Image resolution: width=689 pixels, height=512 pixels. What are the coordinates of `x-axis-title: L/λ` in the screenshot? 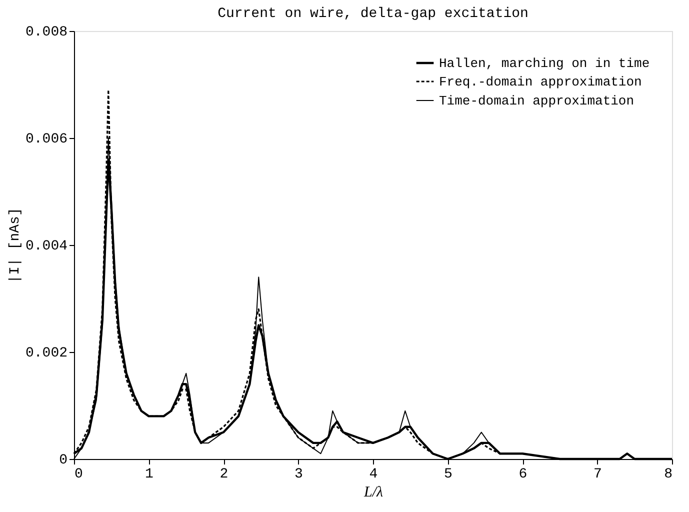 It's located at (373, 492).